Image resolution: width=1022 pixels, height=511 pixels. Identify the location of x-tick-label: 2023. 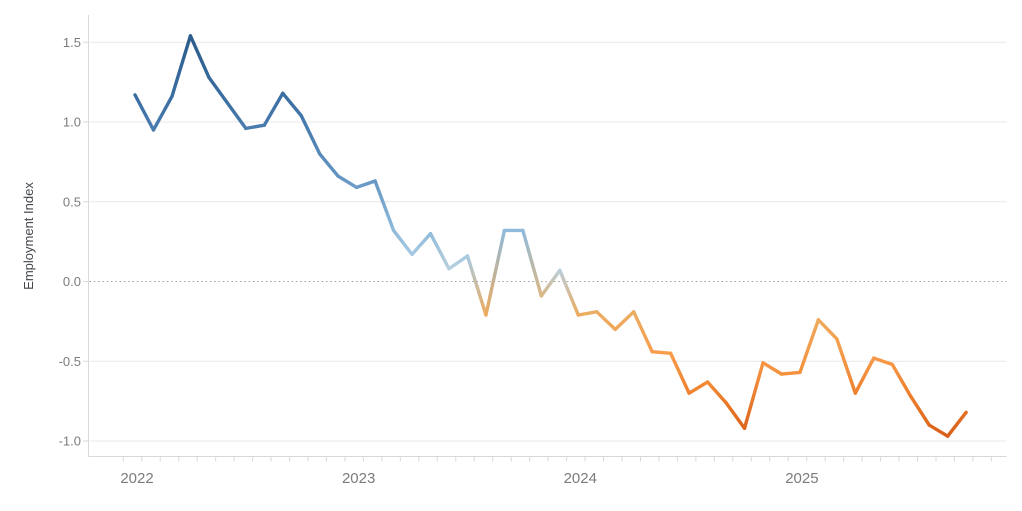
(358, 478).